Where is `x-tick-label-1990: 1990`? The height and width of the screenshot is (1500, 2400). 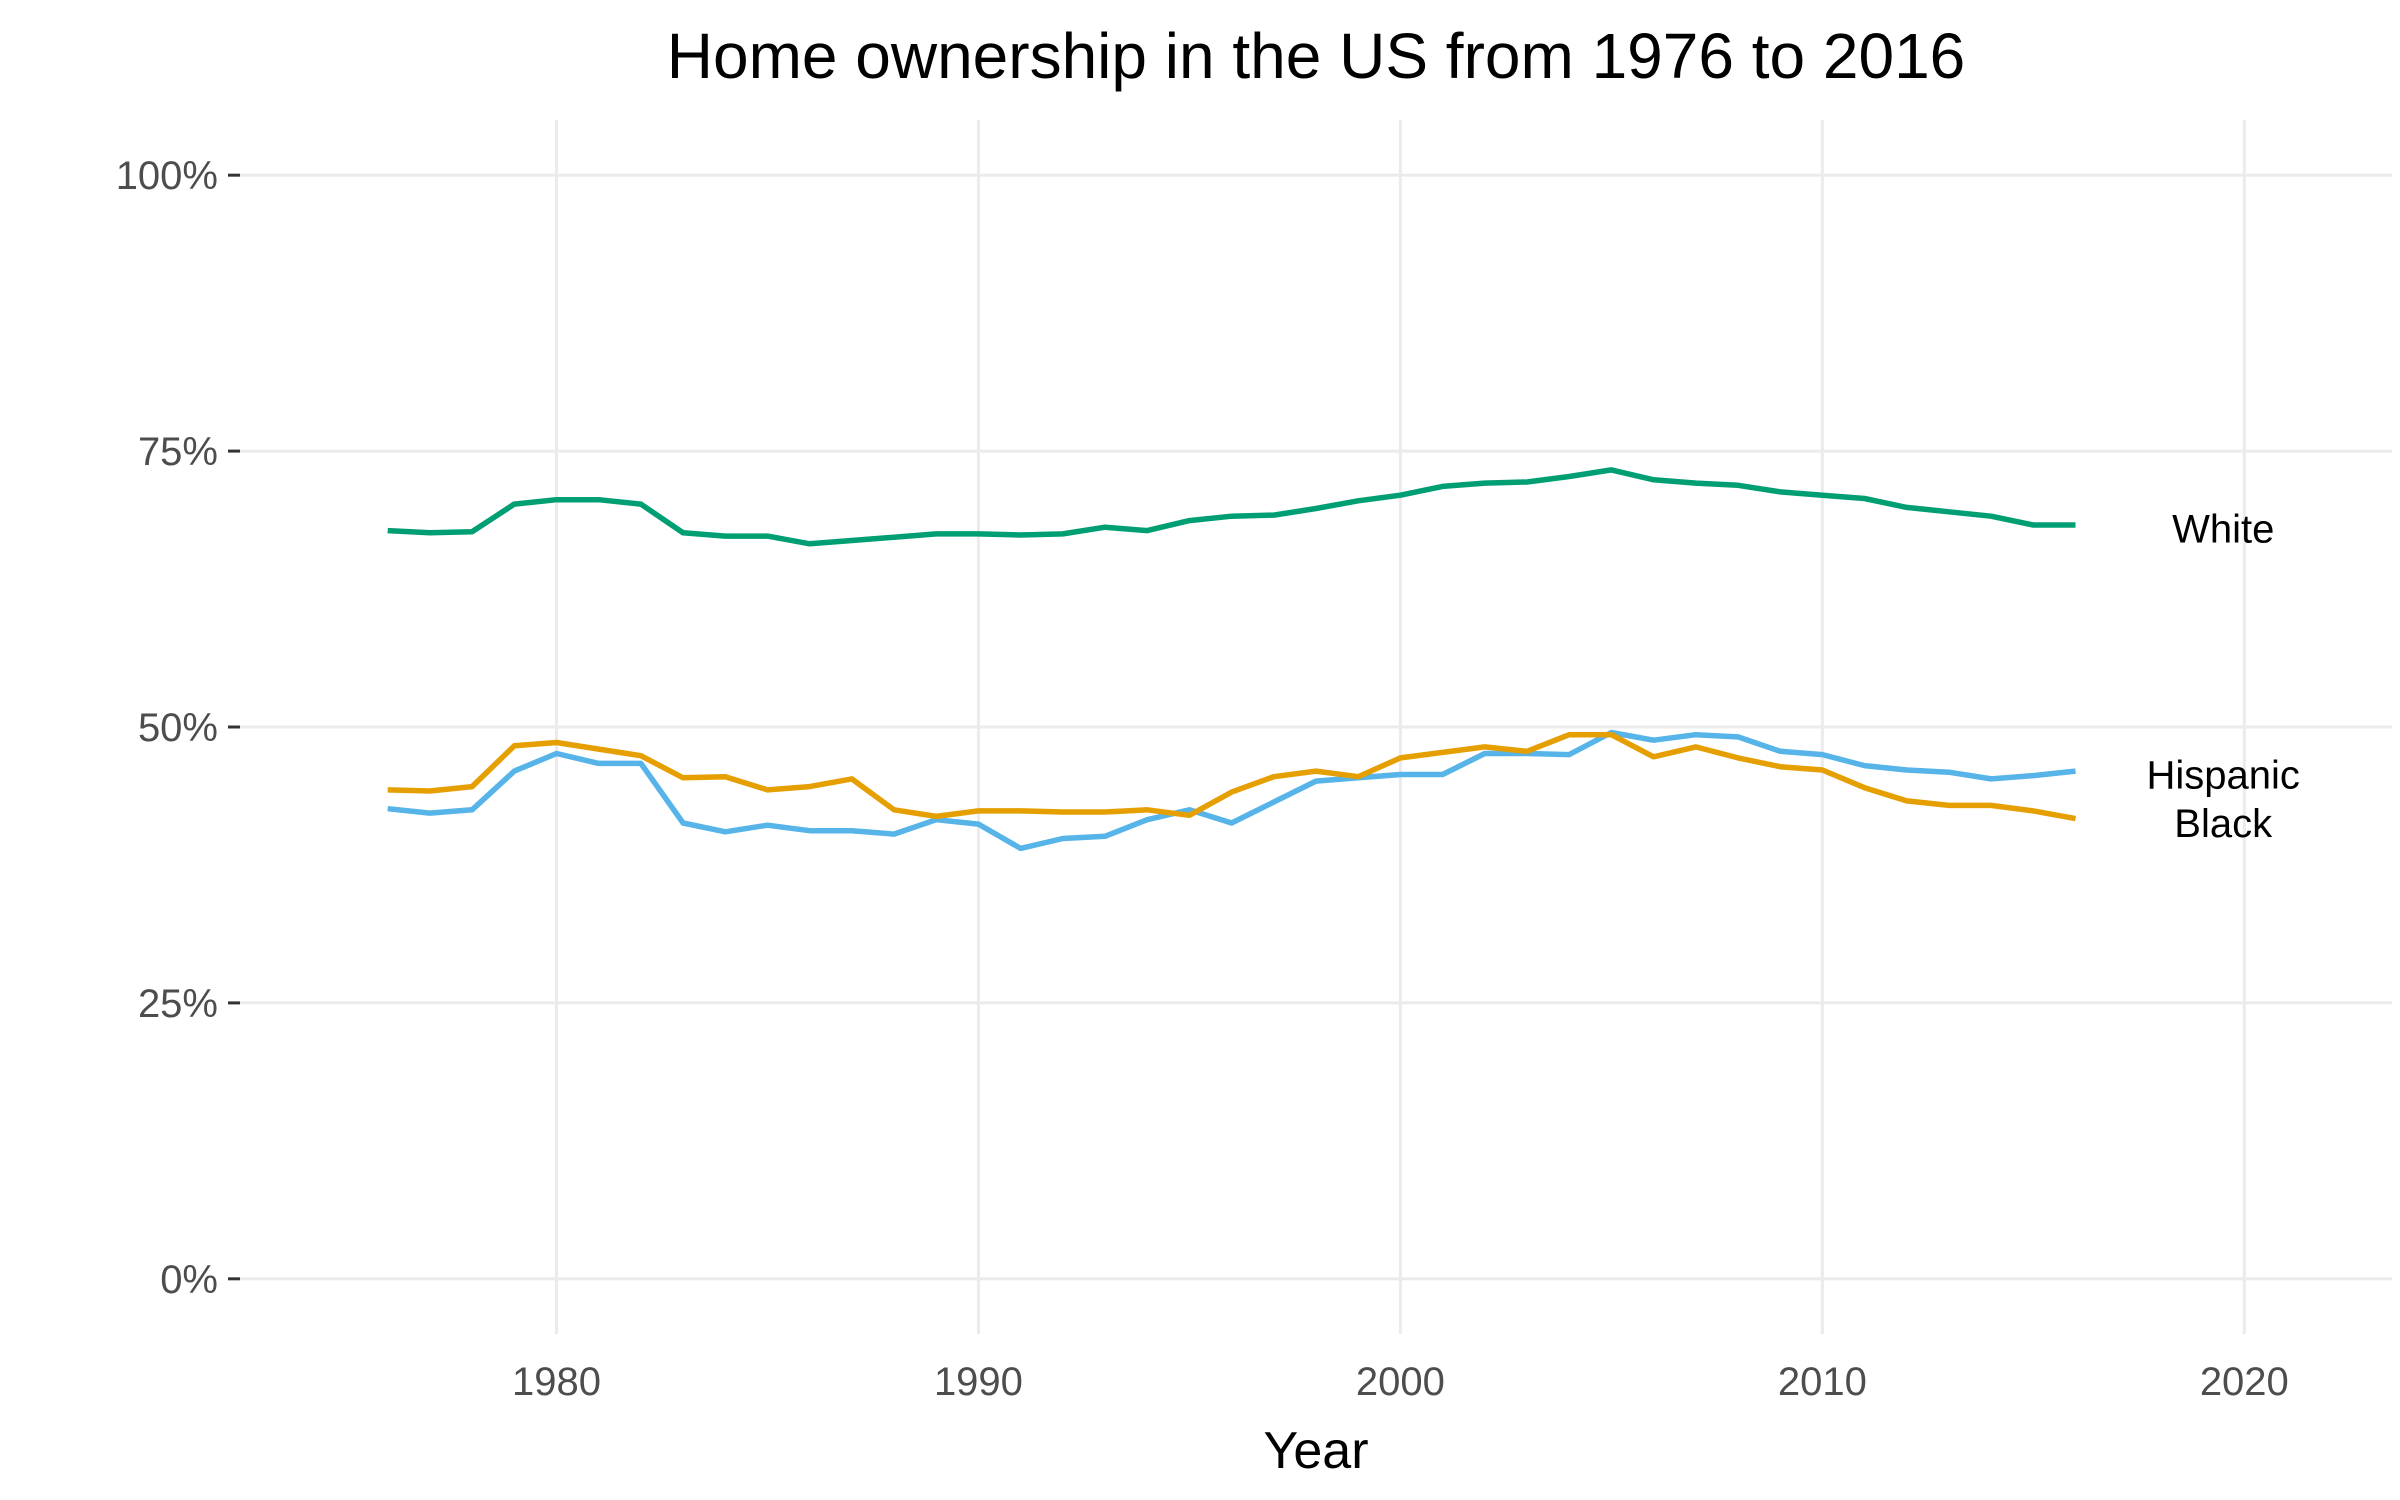 x-tick-label-1990: 1990 is located at coordinates (978, 1382).